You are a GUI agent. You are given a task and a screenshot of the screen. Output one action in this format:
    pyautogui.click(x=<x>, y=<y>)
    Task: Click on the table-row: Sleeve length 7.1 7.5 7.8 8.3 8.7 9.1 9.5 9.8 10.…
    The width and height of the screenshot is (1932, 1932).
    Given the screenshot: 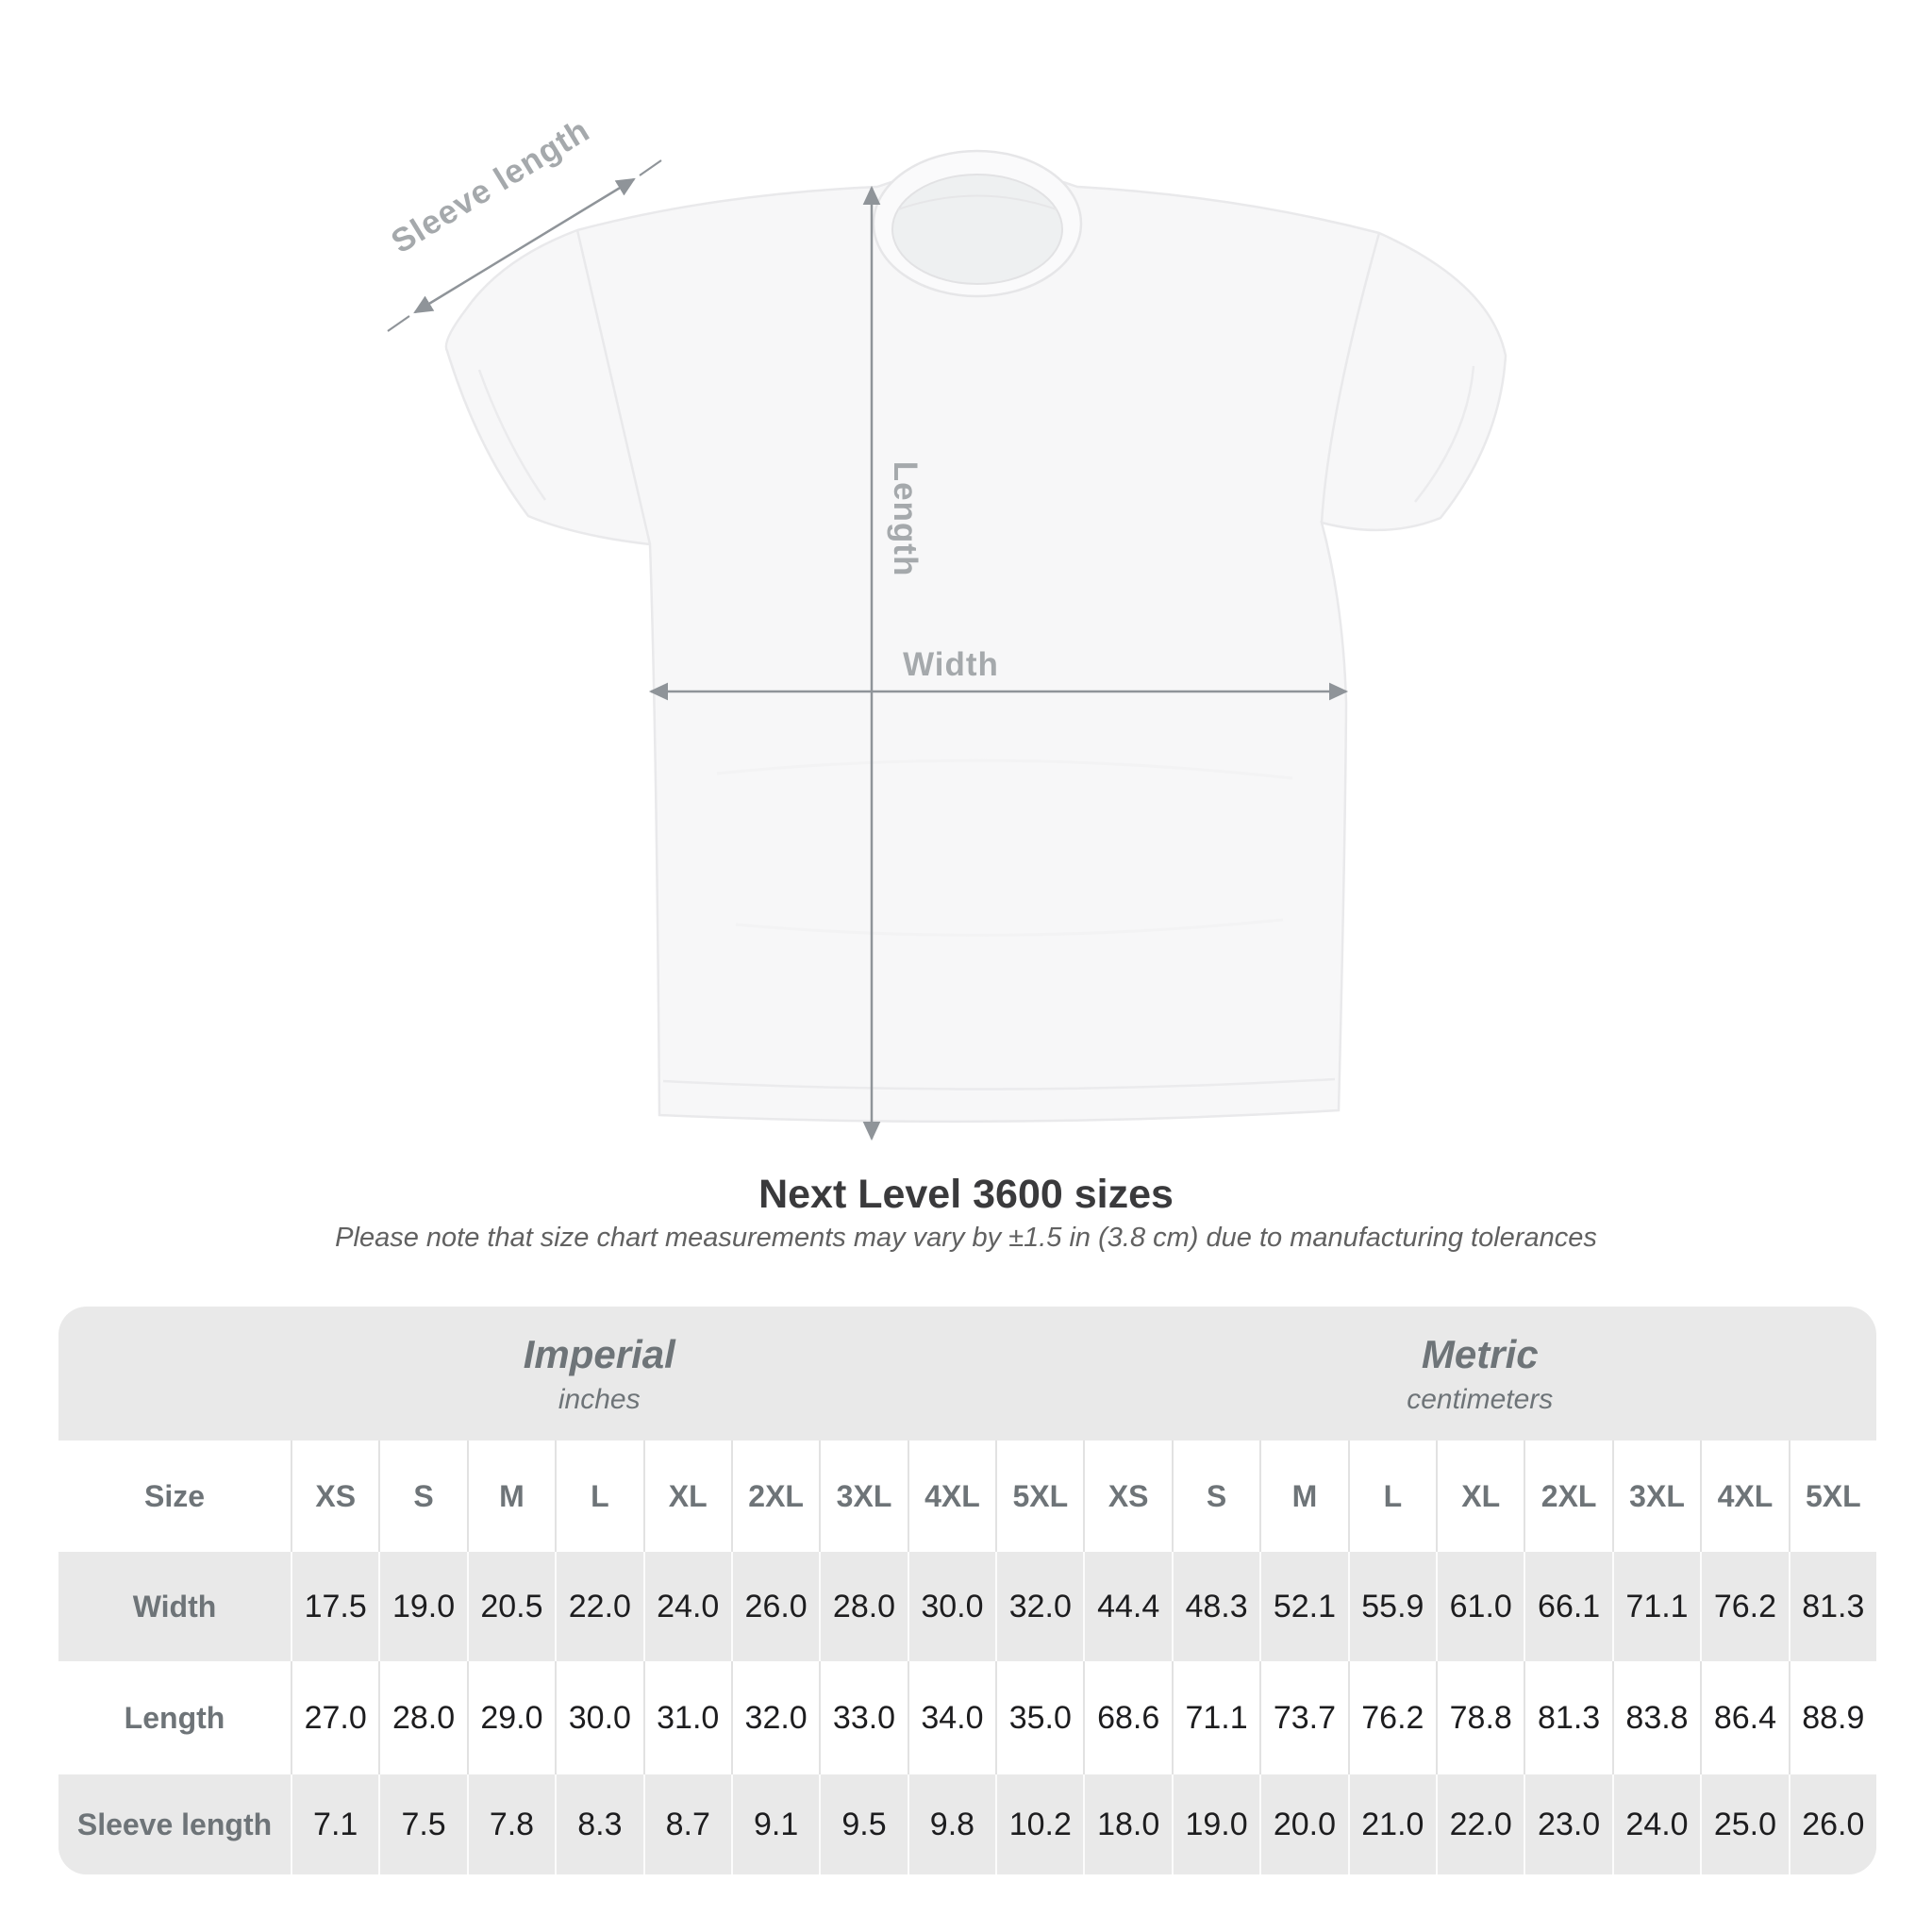 What is the action you would take?
    pyautogui.click(x=967, y=1824)
    